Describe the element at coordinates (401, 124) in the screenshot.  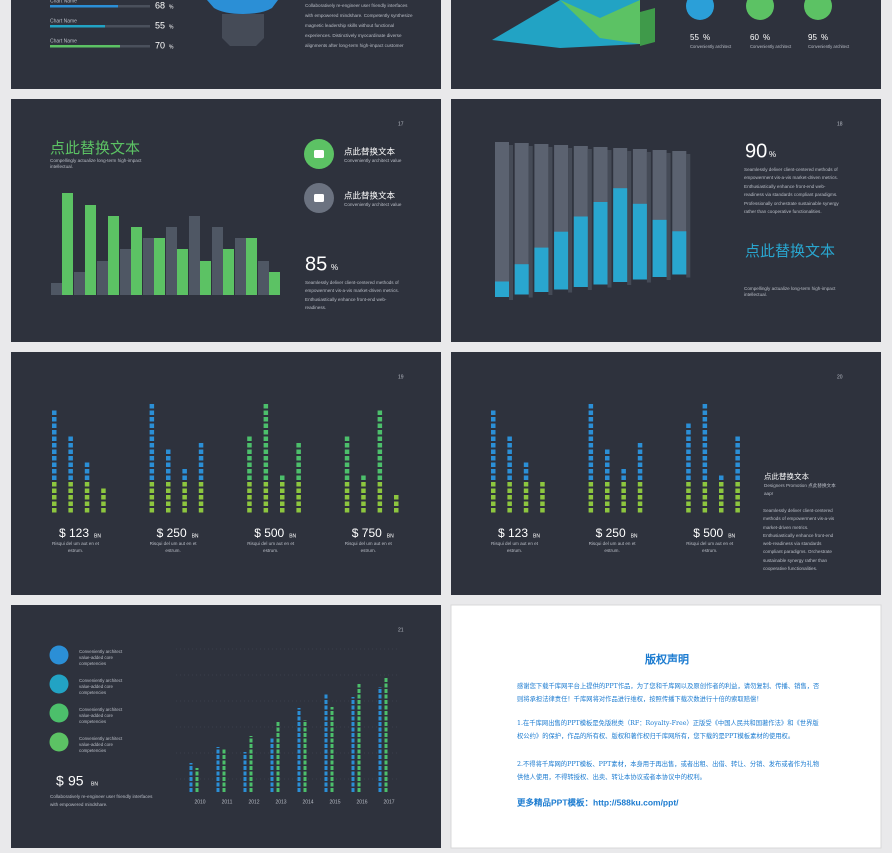
I see `page-number: 17` at that location.